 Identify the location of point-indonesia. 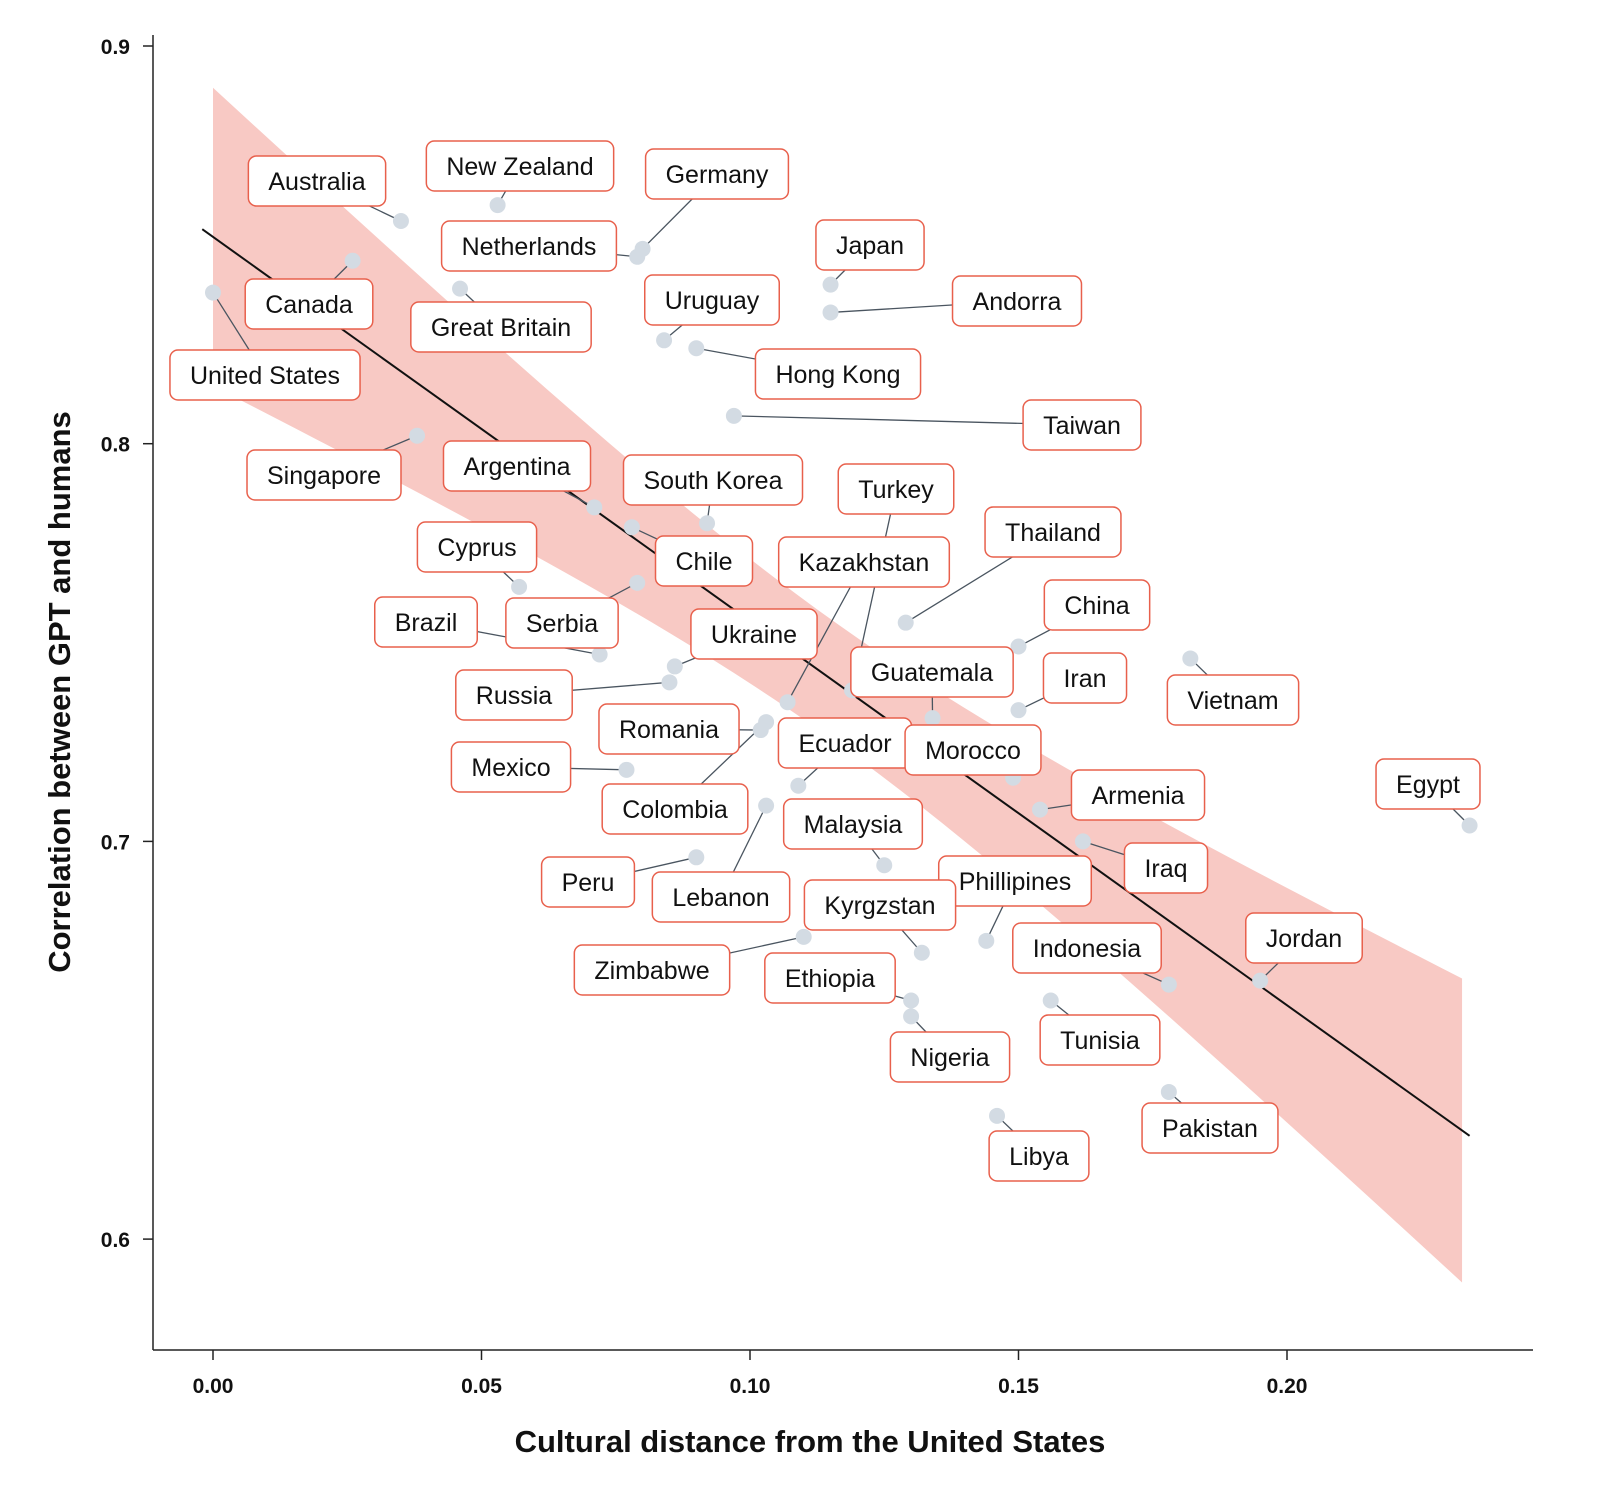
(1168, 984).